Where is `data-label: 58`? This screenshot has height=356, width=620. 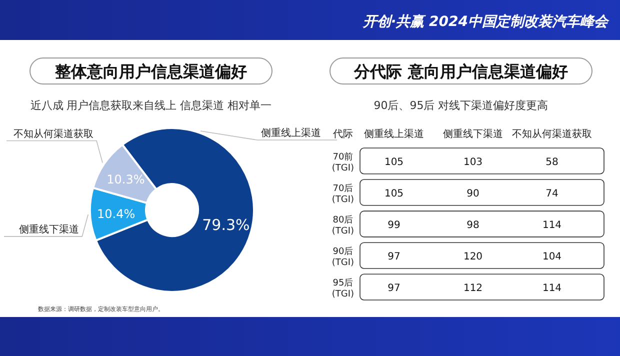 data-label: 58 is located at coordinates (552, 162).